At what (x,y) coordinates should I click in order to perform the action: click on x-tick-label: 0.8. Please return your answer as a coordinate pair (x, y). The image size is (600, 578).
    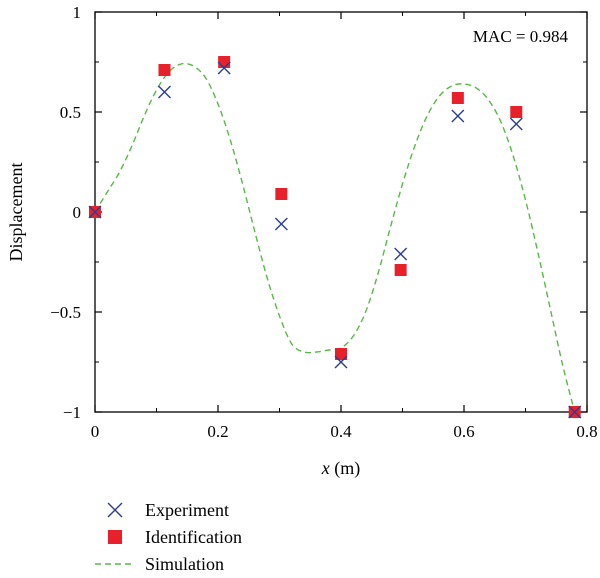
    Looking at the image, I should click on (586, 431).